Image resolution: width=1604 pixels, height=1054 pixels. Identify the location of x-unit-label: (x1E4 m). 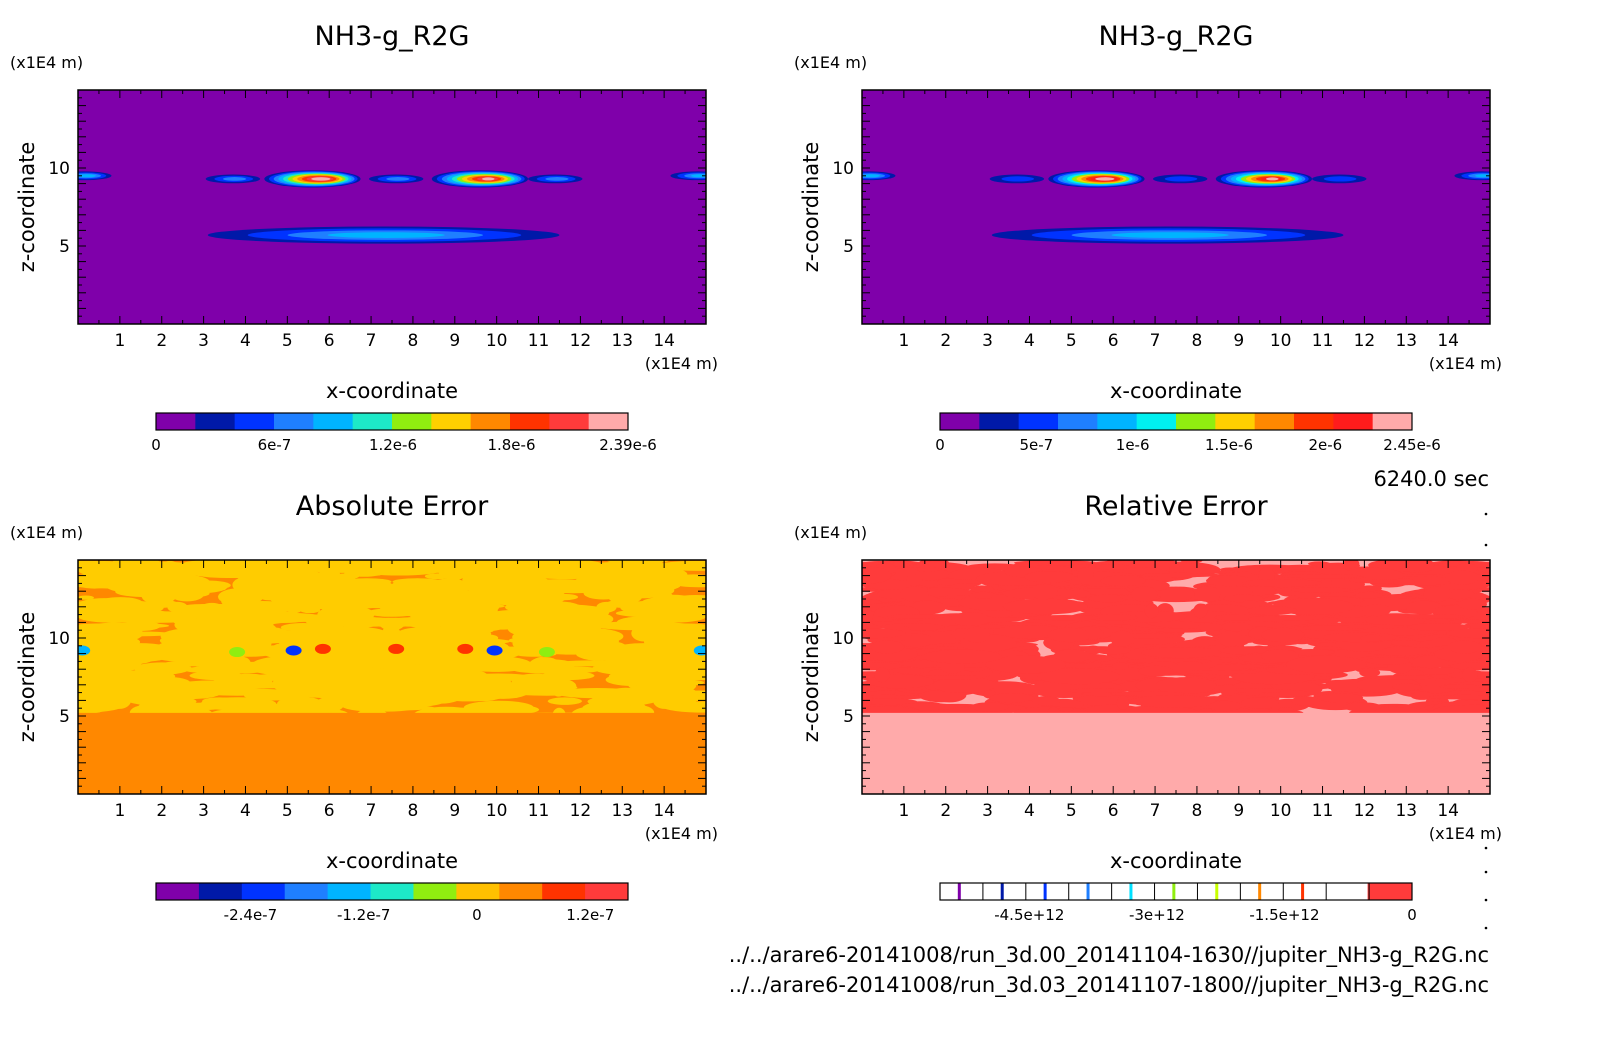
(681, 363).